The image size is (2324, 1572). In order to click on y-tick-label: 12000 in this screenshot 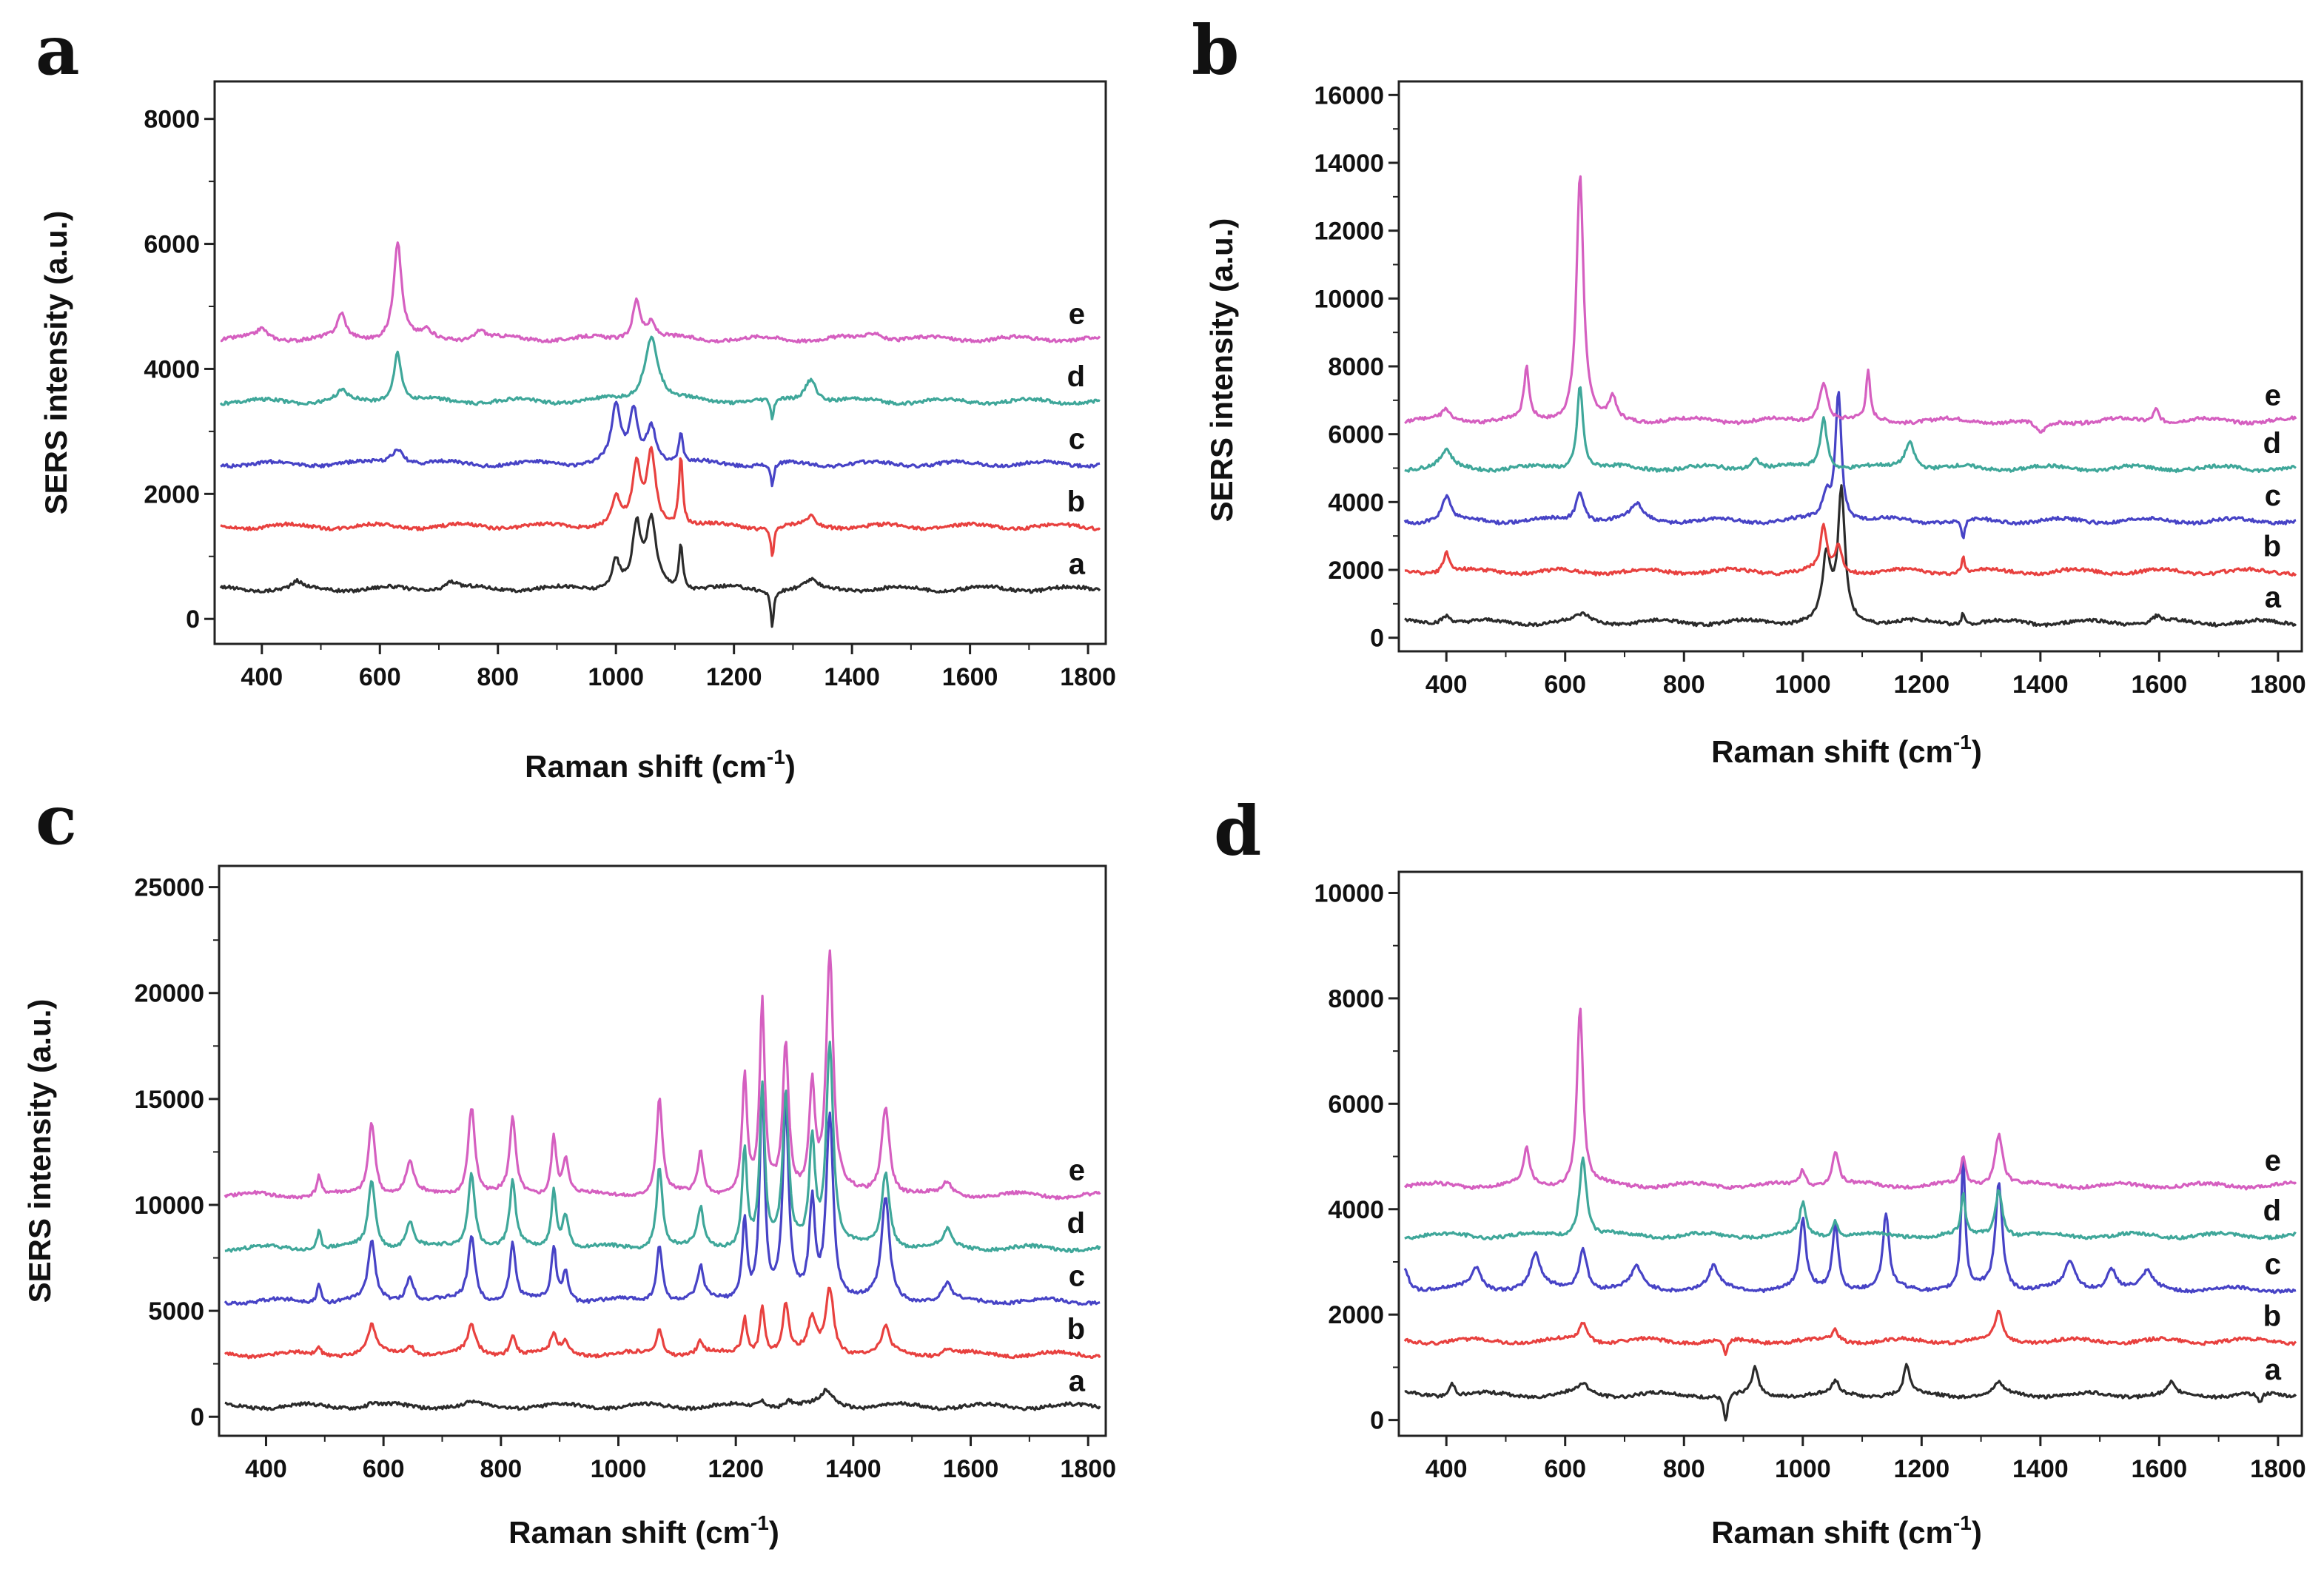, I will do `click(1349, 232)`.